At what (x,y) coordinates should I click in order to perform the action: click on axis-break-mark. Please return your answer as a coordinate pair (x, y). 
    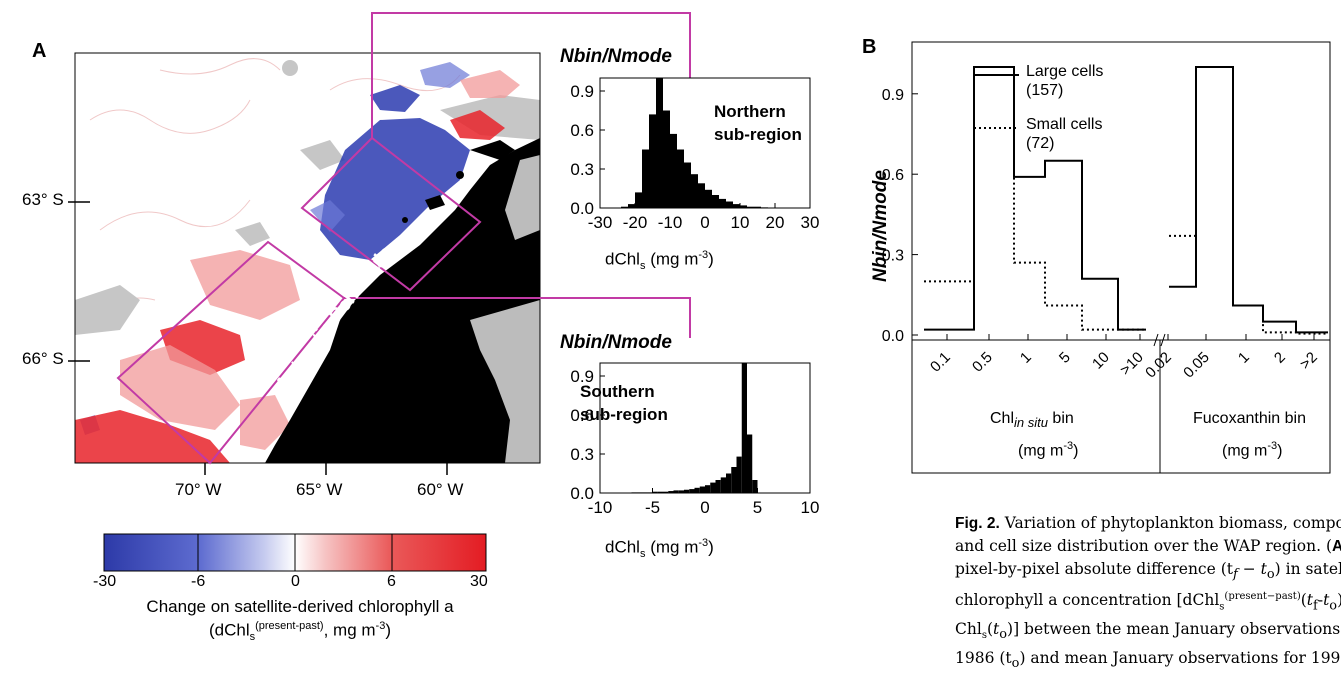
    Looking at the image, I should click on (1163, 340).